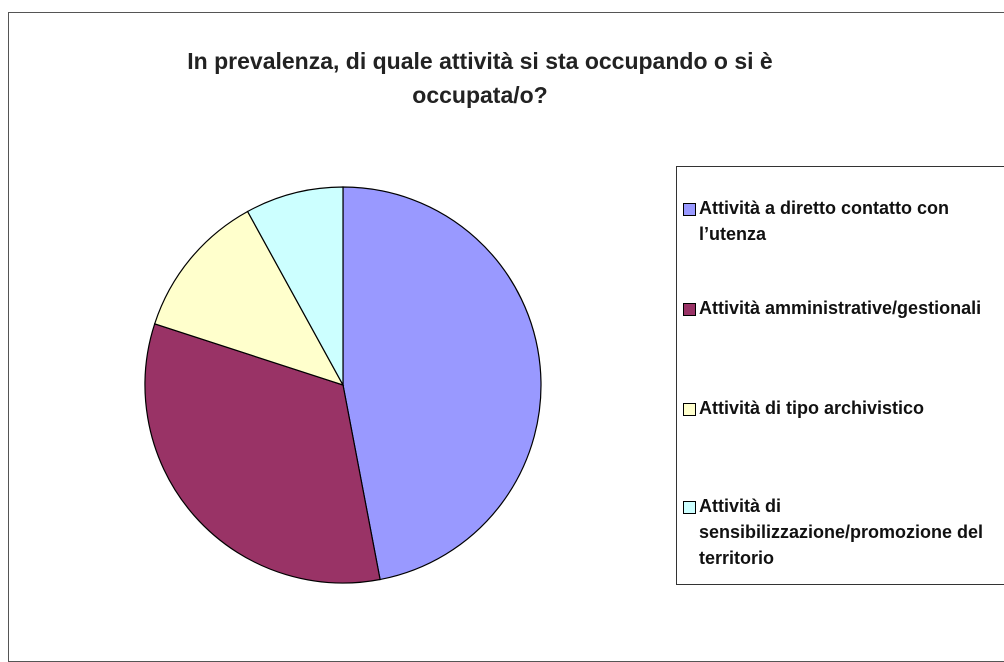 The height and width of the screenshot is (662, 1004). I want to click on legend-label: Attività a diretto contatto con l’utenza, so click(824, 221).